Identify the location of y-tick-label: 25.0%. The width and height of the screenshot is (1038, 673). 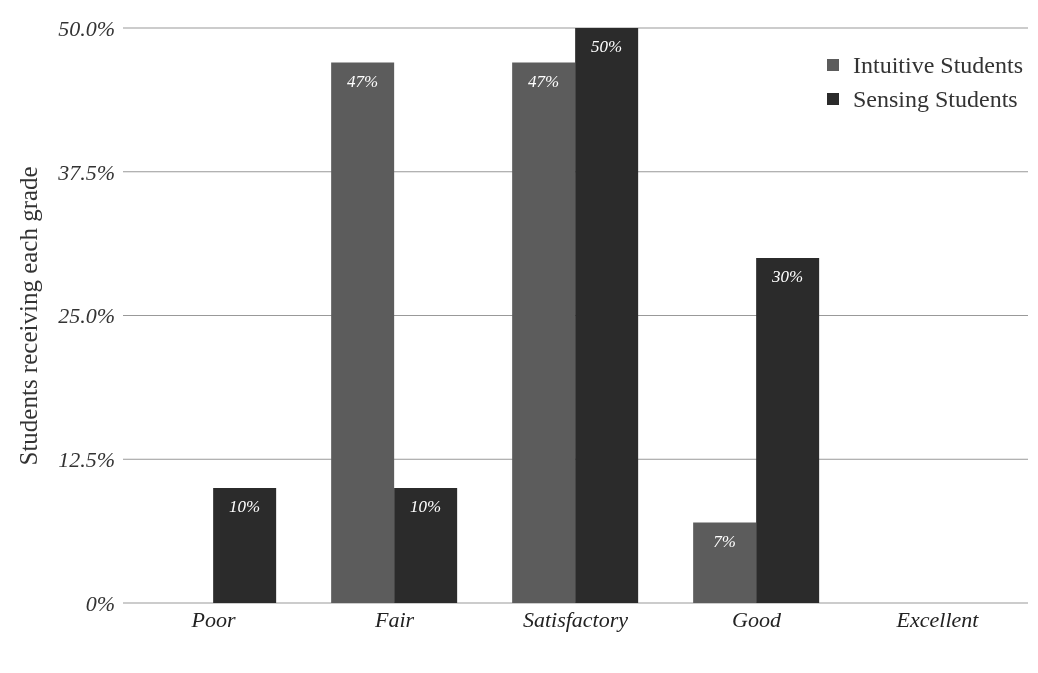
(86, 316).